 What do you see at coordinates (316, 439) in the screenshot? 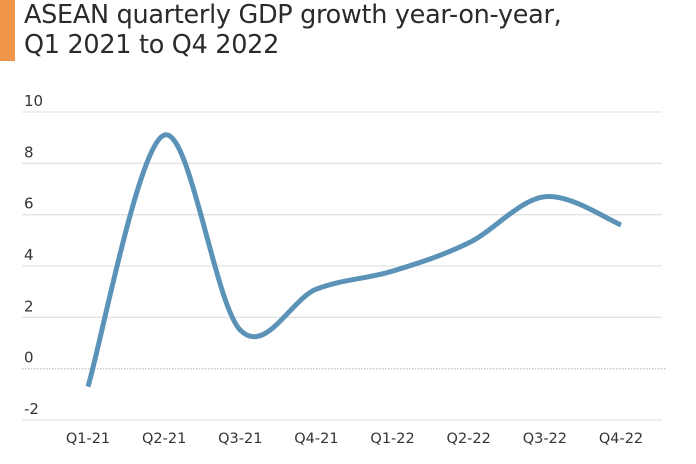
I see `x-tick-label: Q4-21` at bounding box center [316, 439].